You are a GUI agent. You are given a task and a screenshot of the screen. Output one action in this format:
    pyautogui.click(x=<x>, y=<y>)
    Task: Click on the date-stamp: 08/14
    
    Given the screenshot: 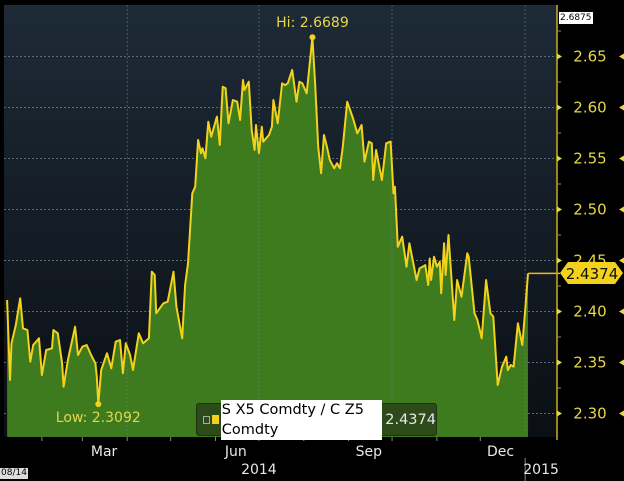 What is the action you would take?
    pyautogui.click(x=14, y=473)
    